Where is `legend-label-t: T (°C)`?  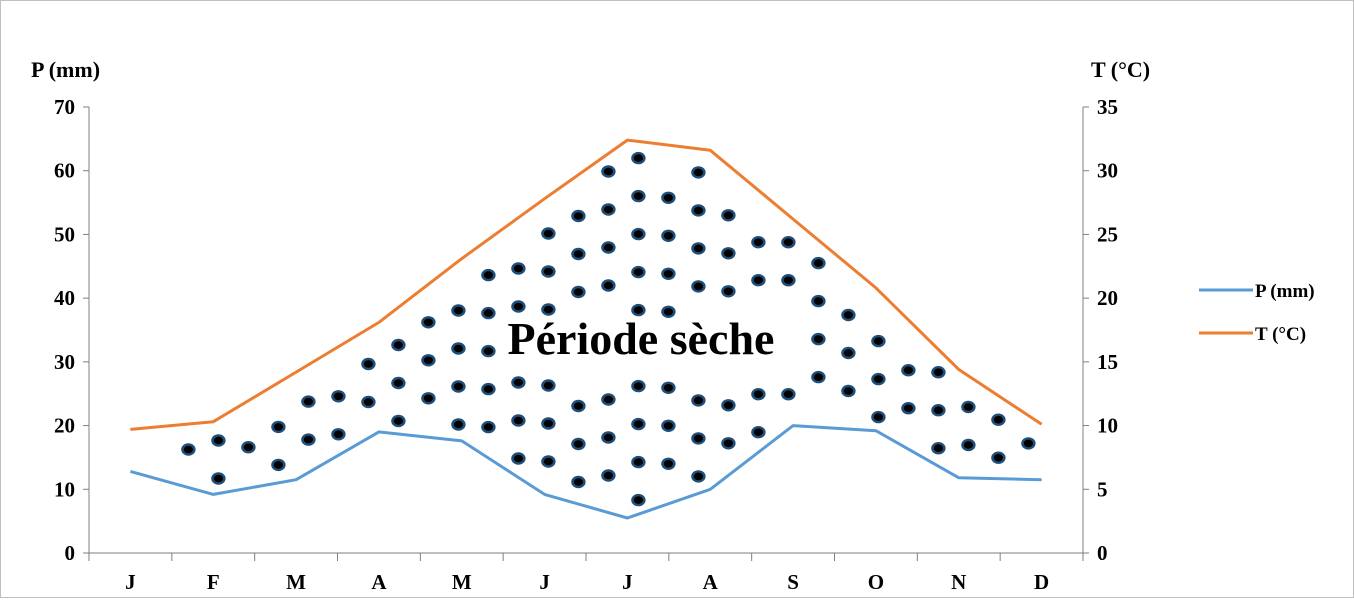 legend-label-t: T (°C) is located at coordinates (1280, 334).